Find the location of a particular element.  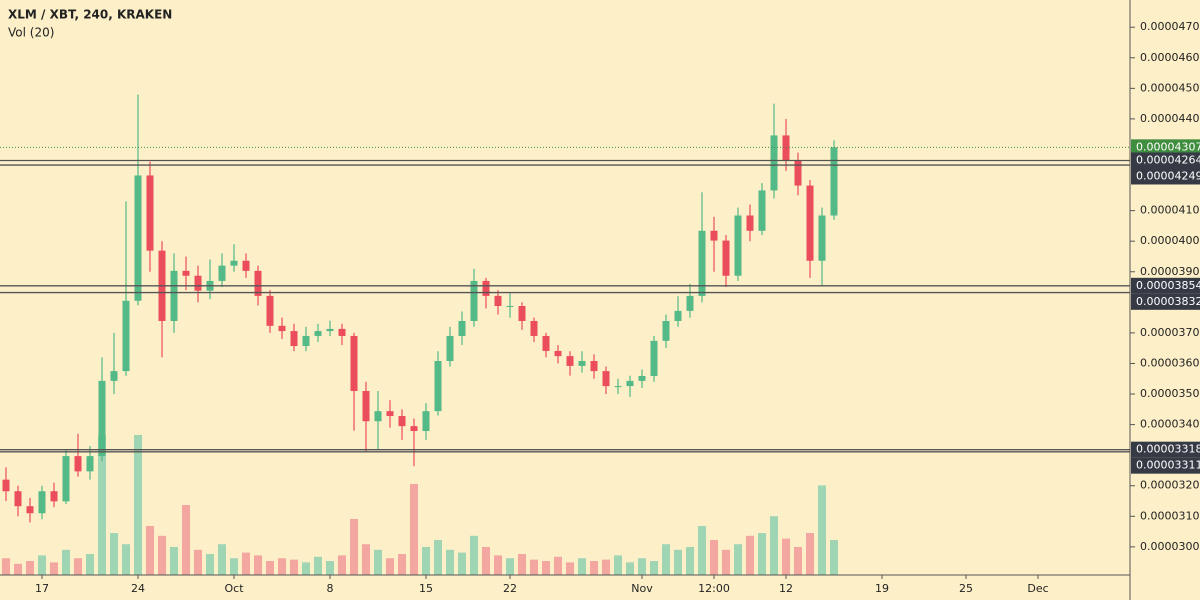

y-tick-label: 0.00004400 is located at coordinates (1170, 118).